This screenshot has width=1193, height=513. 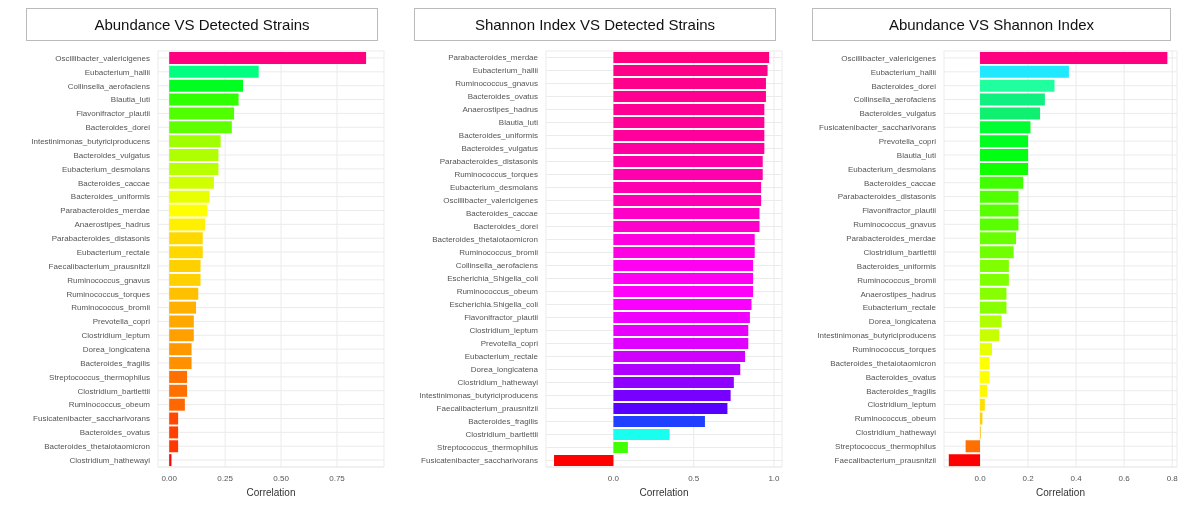 I want to click on y-tick-label: Fusicatenibacter_saccharivorans, so click(x=877, y=128).